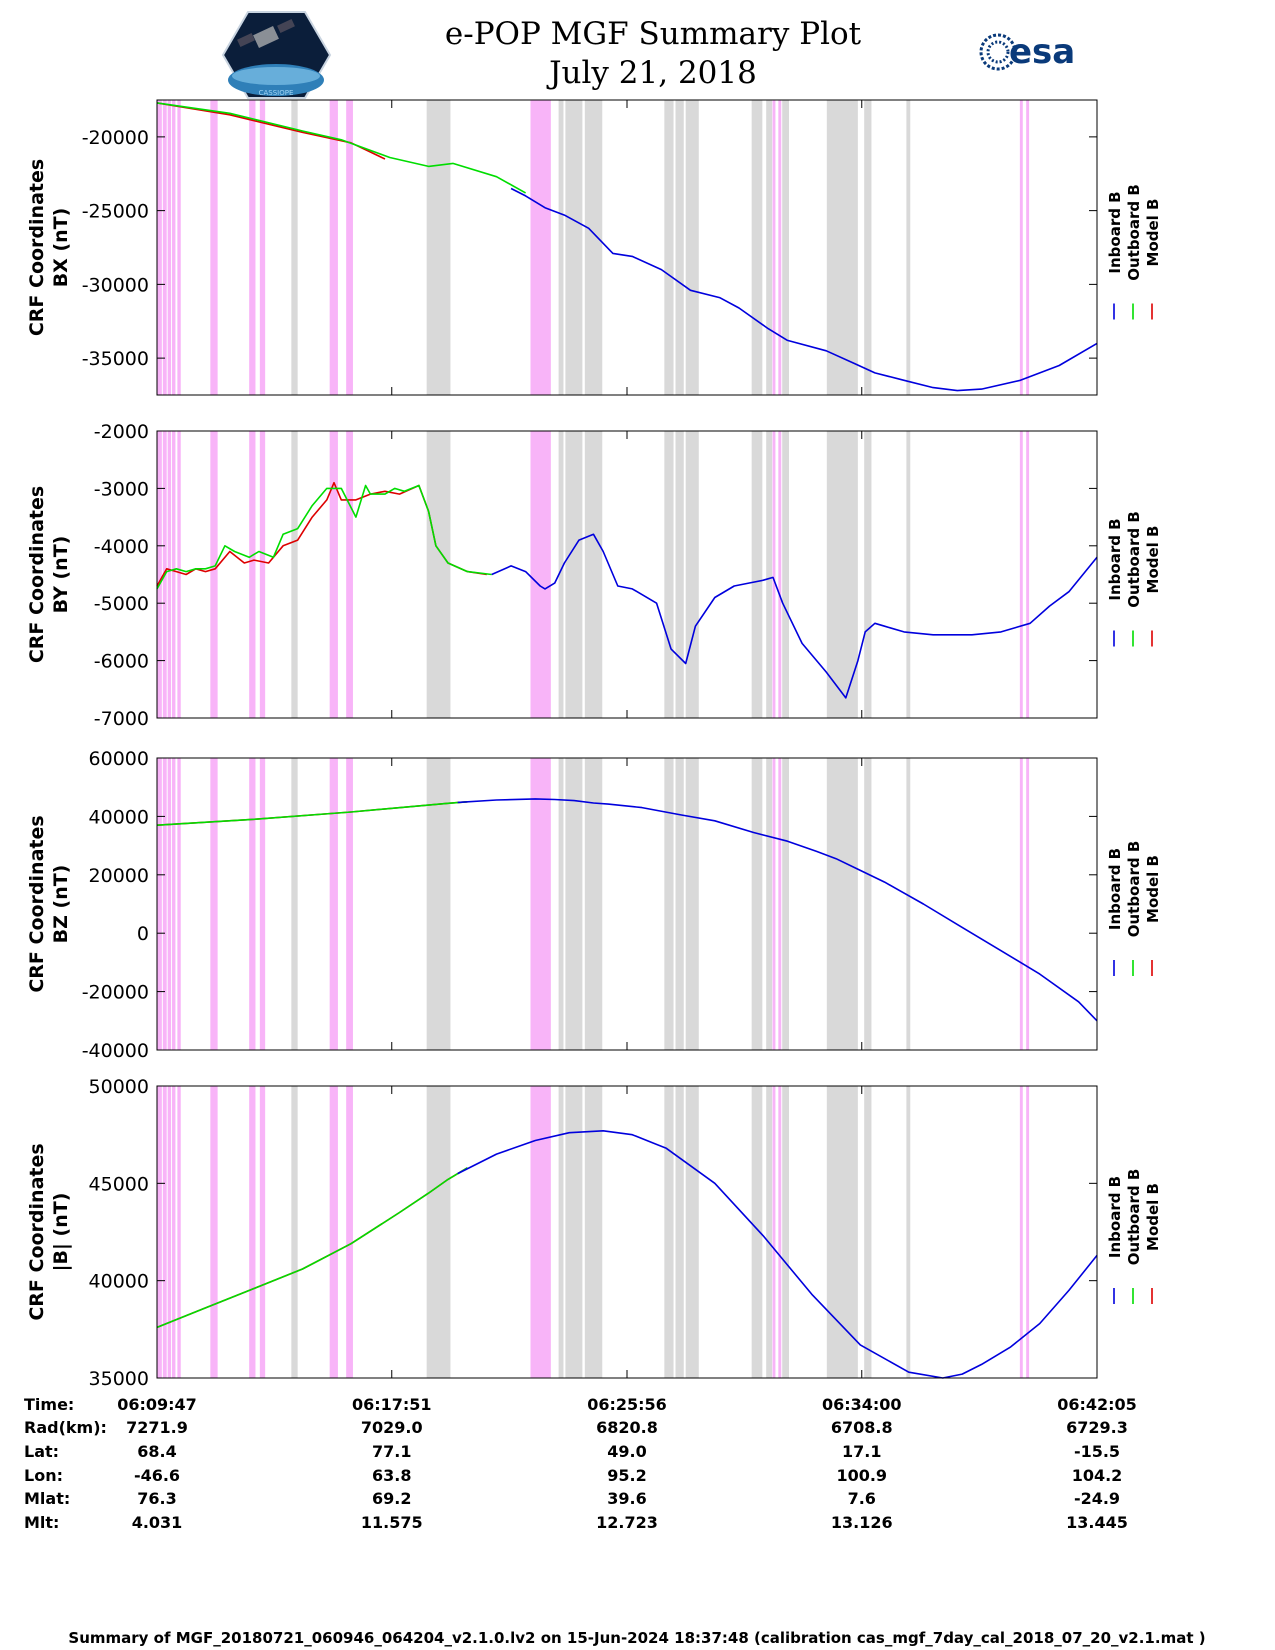 Image resolution: width=1275 pixels, height=1650 pixels. I want to click on y-tick-label: -30000, so click(115, 285).